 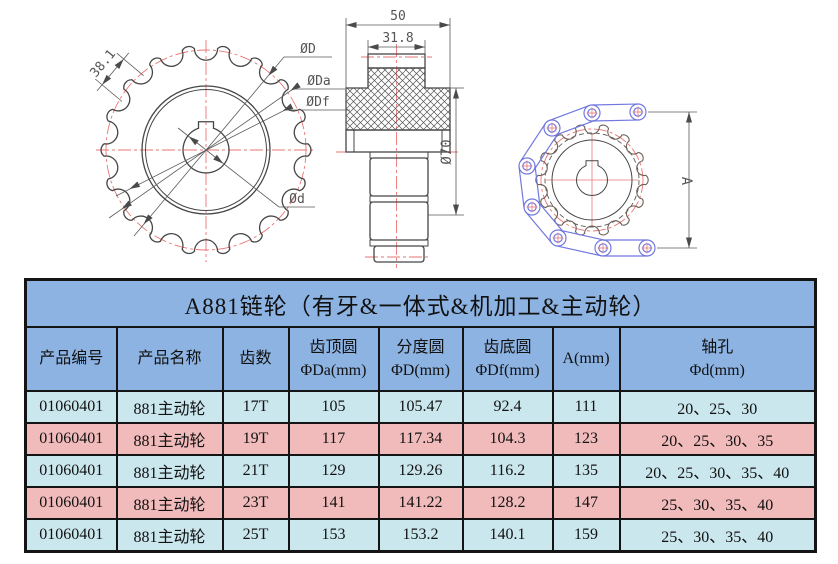 What do you see at coordinates (586, 439) in the screenshot?
I see `table-cell: 123` at bounding box center [586, 439].